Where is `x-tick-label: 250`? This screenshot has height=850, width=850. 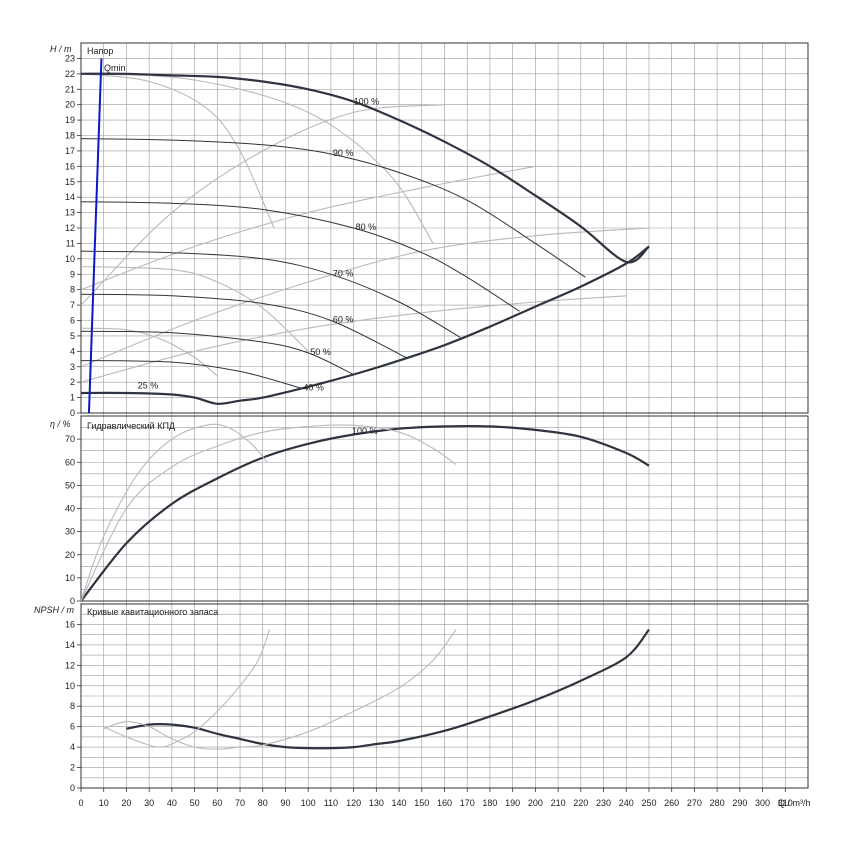
x-tick-label: 250 is located at coordinates (648, 803).